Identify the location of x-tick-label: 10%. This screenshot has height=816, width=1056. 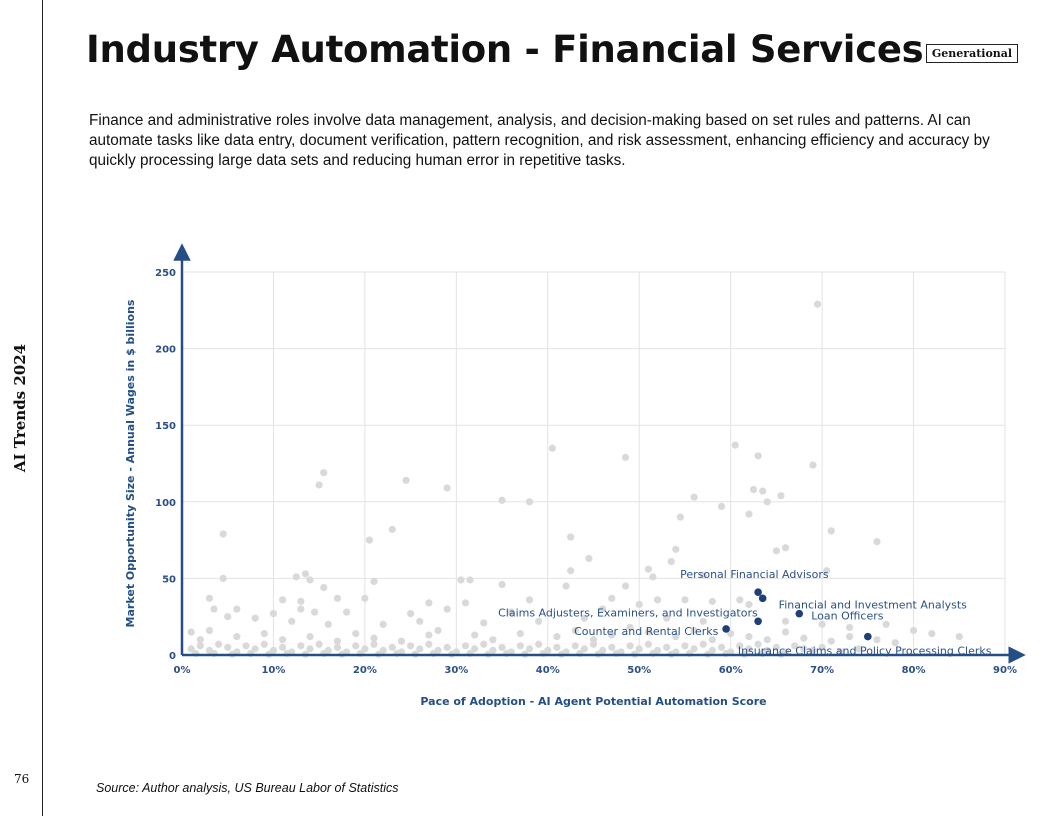
(273, 670).